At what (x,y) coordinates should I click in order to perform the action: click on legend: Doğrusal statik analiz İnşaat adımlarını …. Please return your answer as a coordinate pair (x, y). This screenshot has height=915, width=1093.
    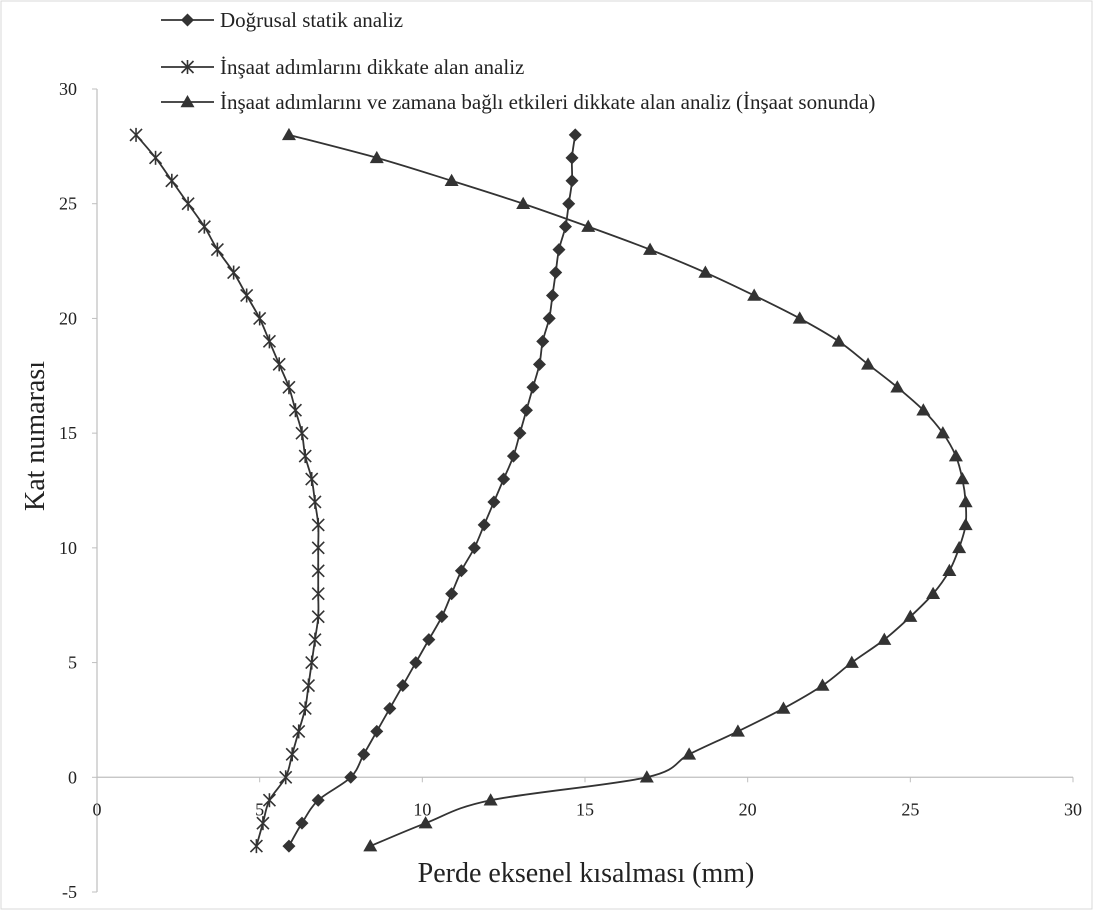
    Looking at the image, I should click on (518, 61).